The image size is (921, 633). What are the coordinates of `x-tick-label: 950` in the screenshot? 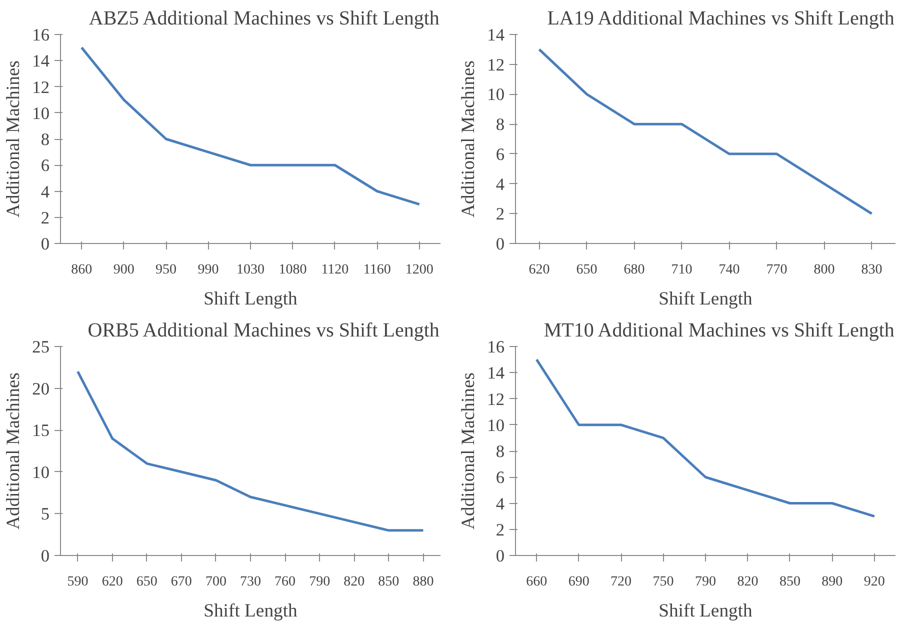 It's located at (166, 270).